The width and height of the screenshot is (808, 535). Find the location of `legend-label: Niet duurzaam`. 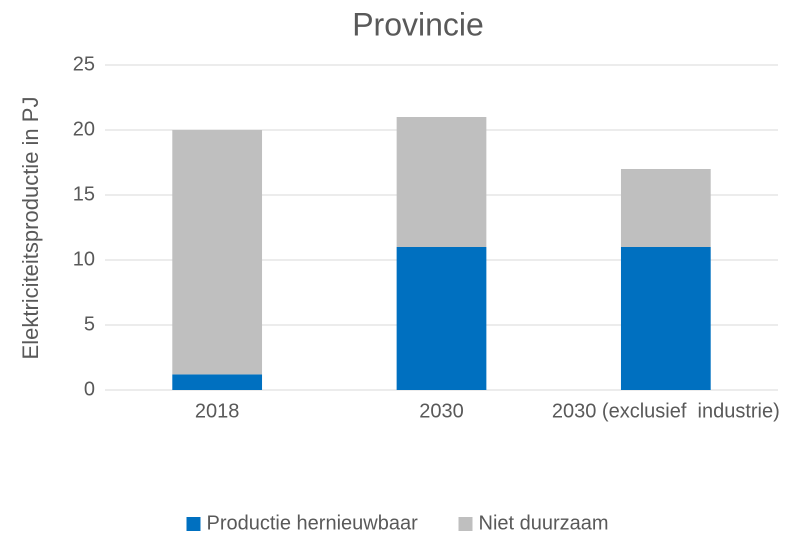

legend-label: Niet duurzaam is located at coordinates (544, 523).